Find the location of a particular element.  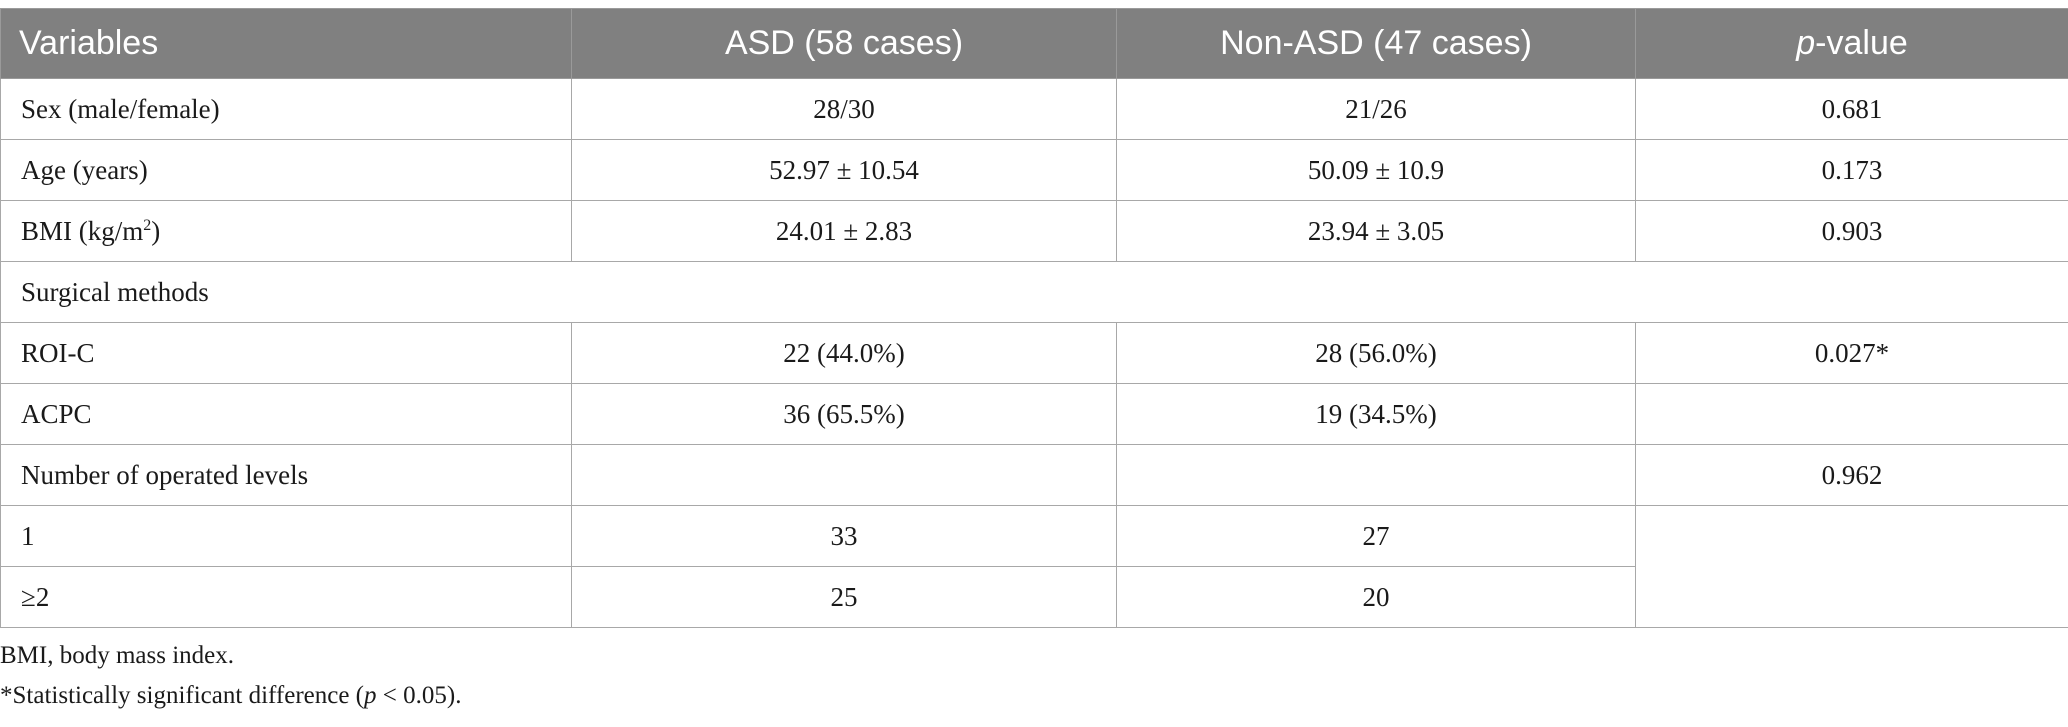

bmi-label-close: ) is located at coordinates (156, 230).